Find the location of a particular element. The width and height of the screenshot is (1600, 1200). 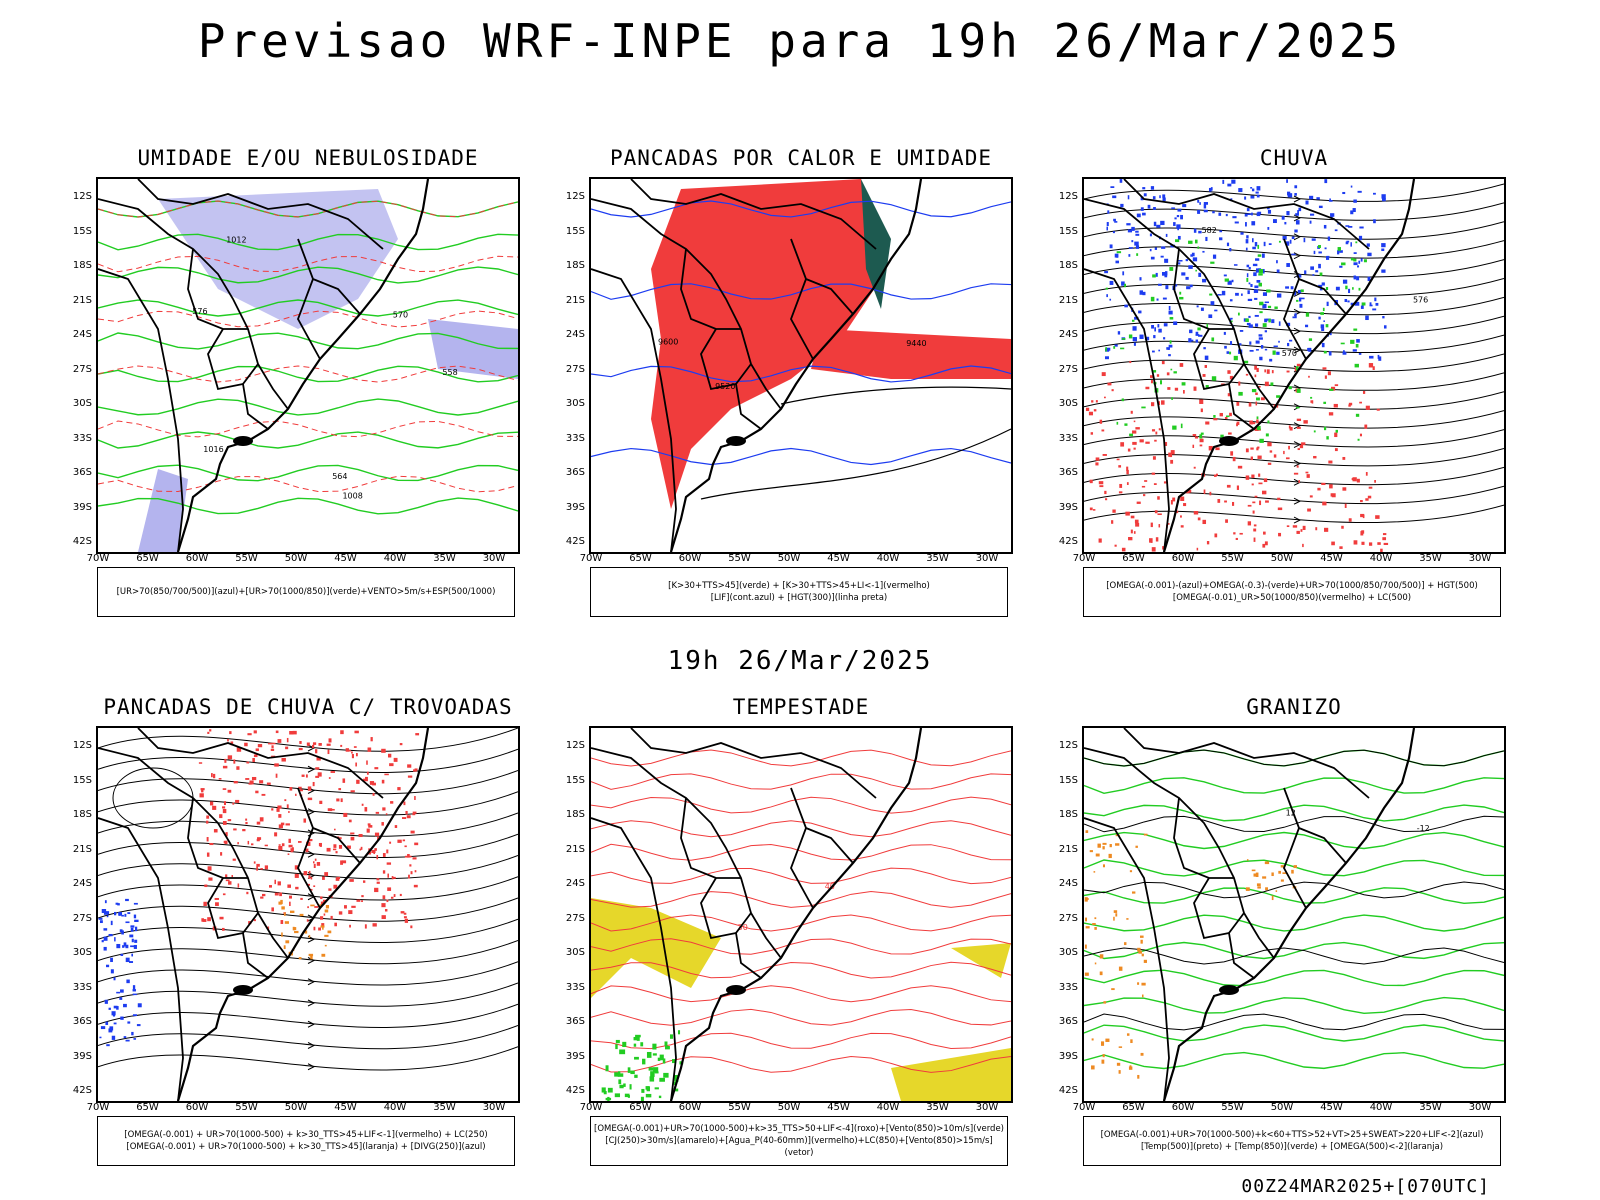

lon-tick-label: 45W is located at coordinates (345, 1107).